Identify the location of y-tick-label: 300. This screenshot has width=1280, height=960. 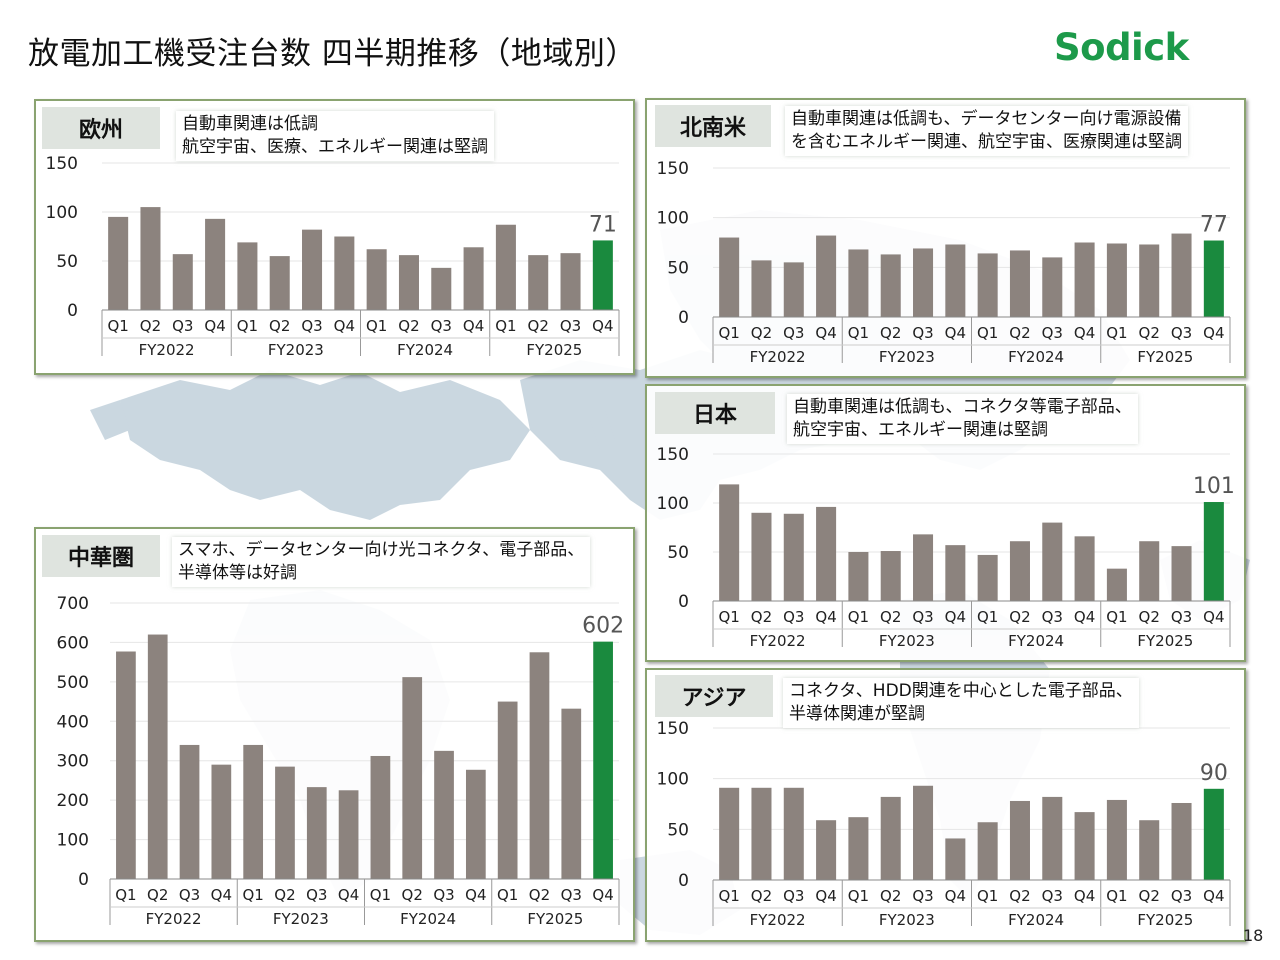
(73, 762).